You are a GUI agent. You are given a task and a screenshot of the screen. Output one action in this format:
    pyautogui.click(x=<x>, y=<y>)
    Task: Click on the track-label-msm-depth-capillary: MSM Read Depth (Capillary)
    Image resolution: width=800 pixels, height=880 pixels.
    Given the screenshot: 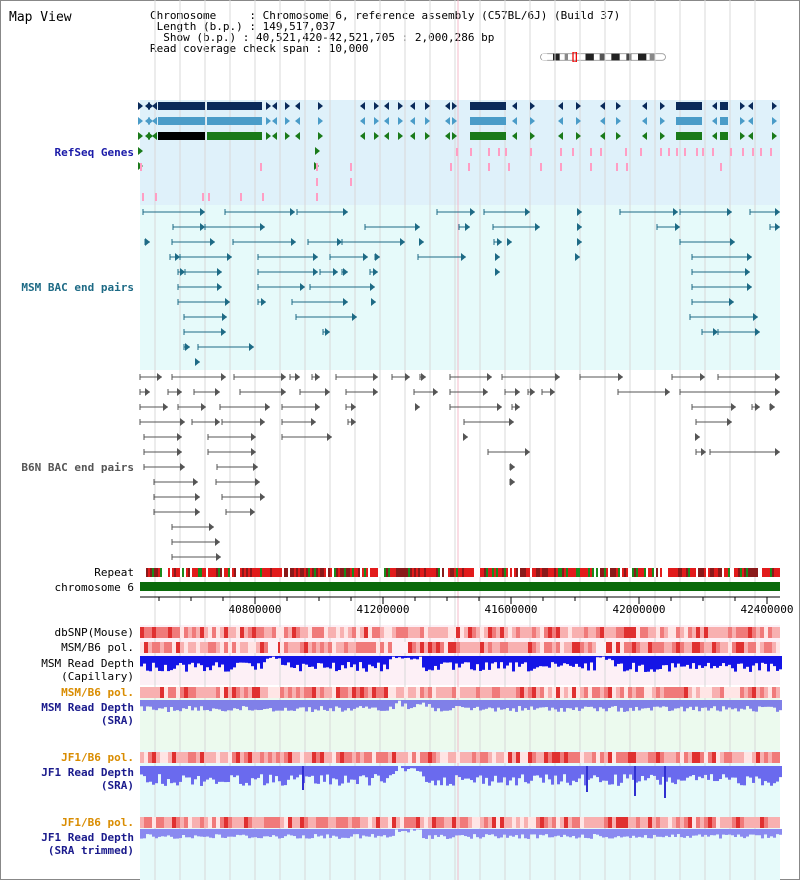 What is the action you would take?
    pyautogui.click(x=69, y=670)
    